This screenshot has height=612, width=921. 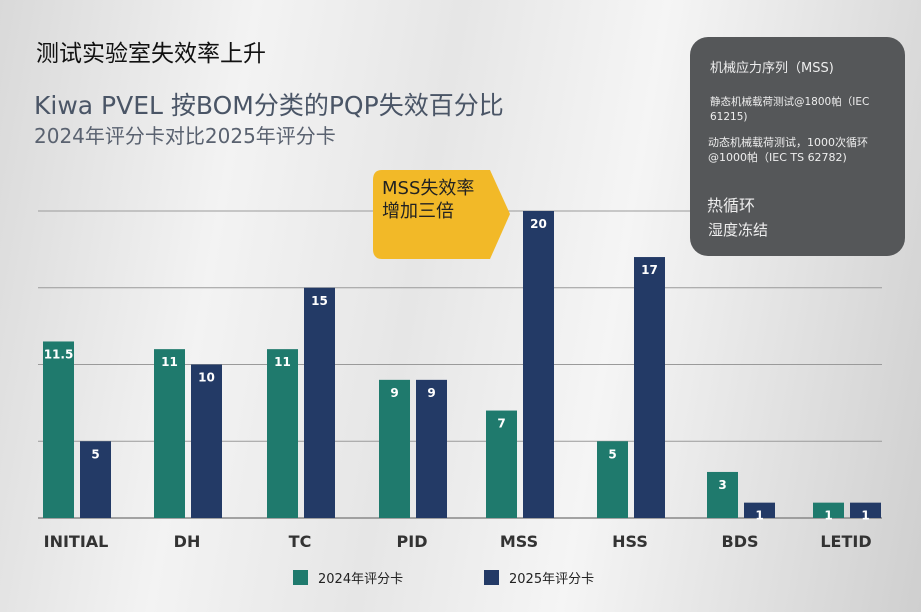 I want to click on x-tick-label: DH, so click(x=187, y=541).